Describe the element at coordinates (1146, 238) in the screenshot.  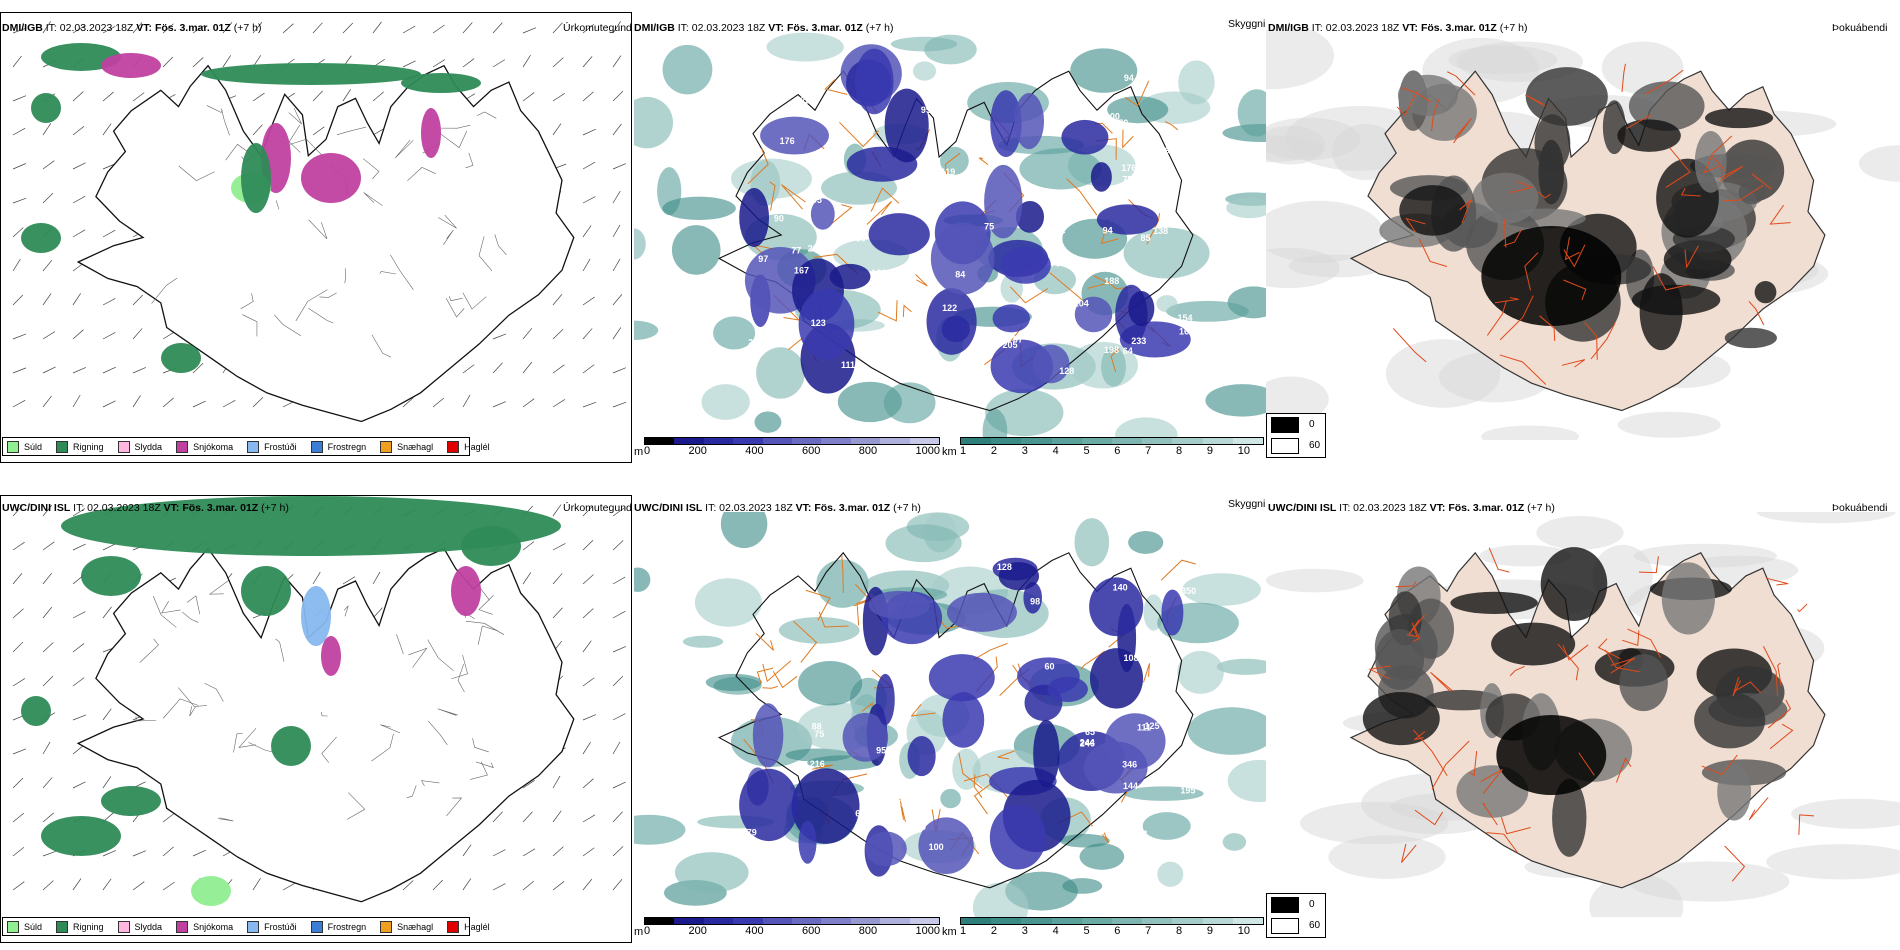
I see `cloud-base-value-label: 85` at that location.